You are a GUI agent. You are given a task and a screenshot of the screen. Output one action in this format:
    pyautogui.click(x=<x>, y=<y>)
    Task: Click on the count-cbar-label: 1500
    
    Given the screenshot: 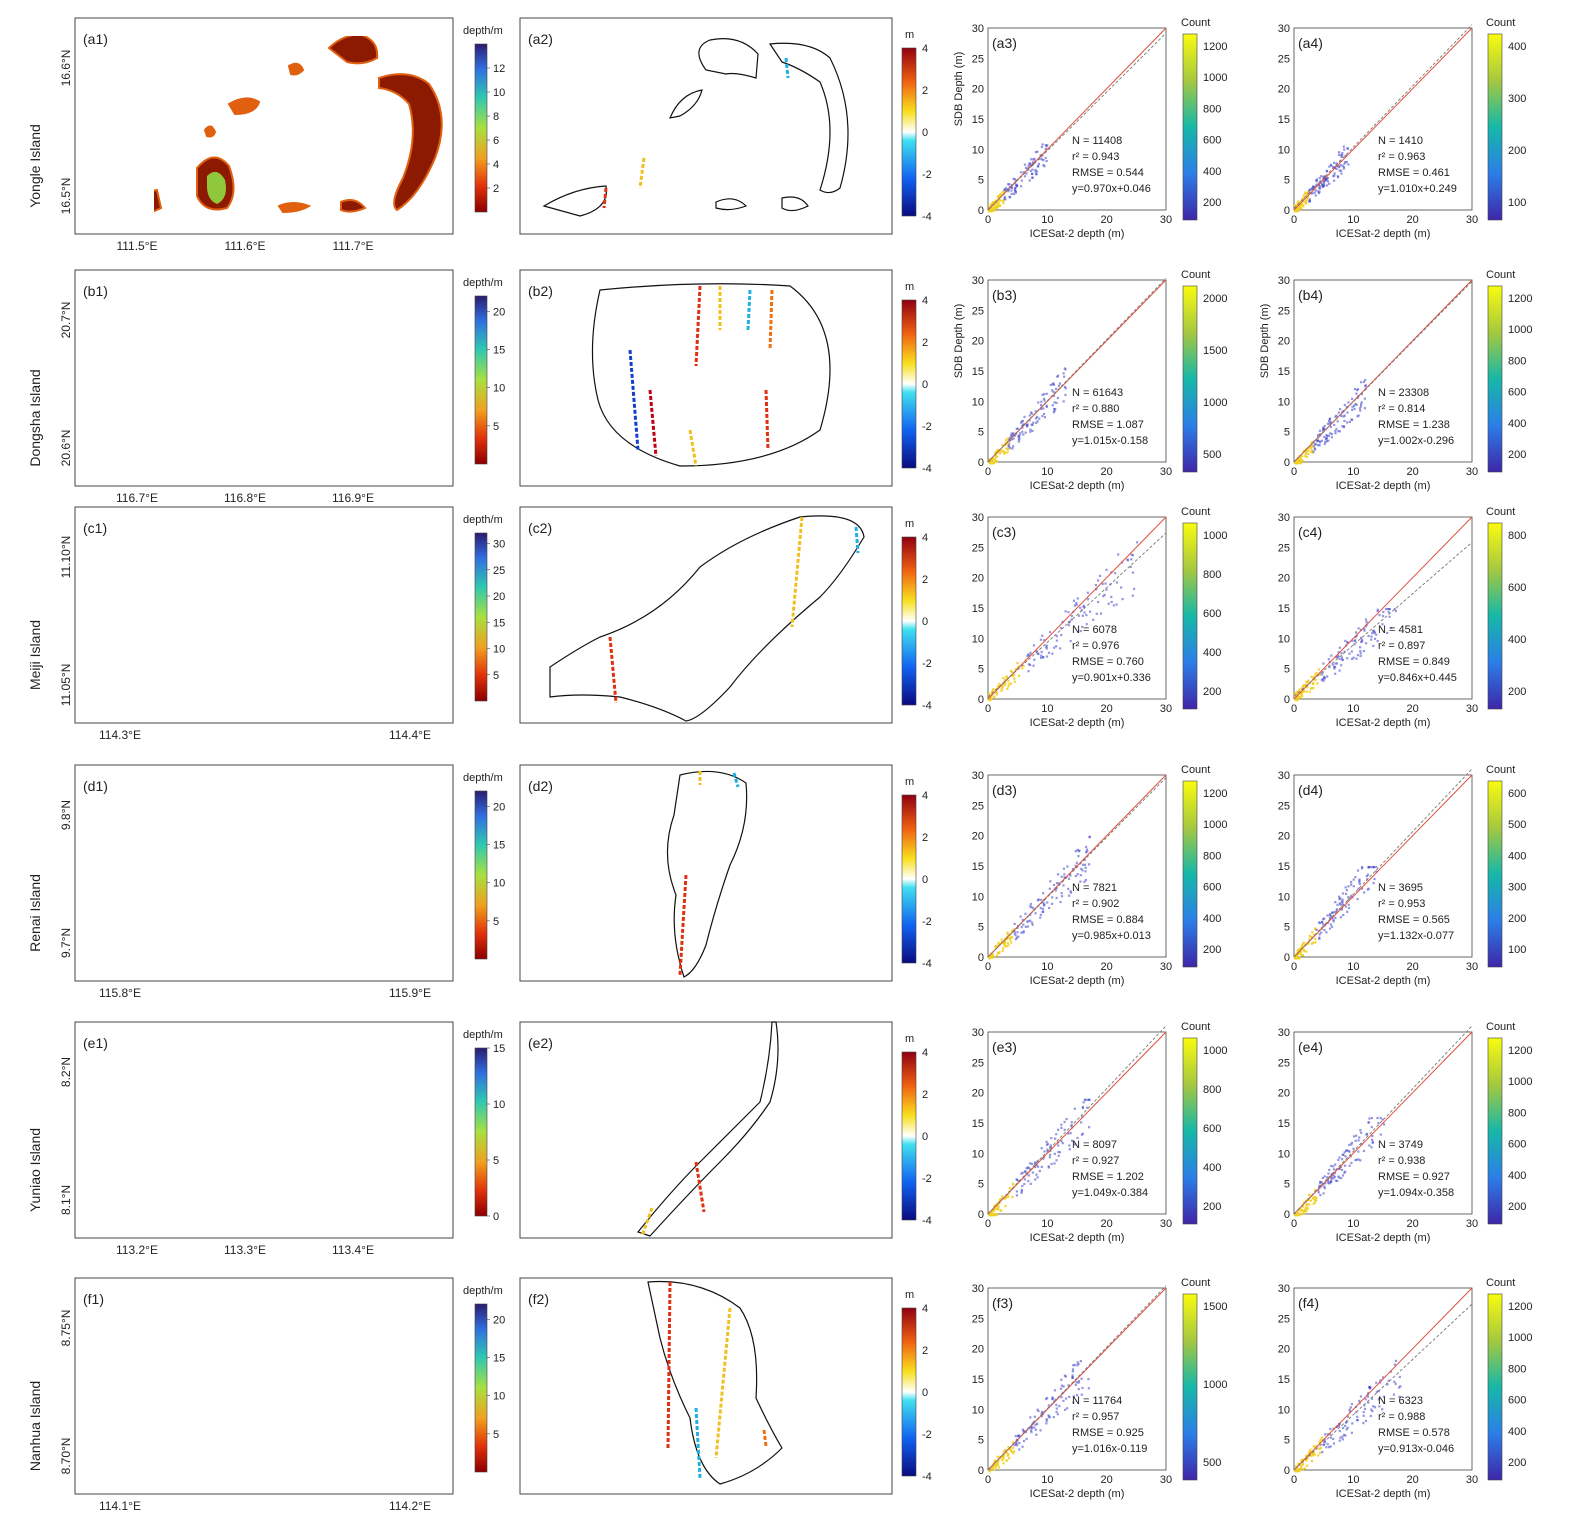 What is the action you would take?
    pyautogui.click(x=1215, y=351)
    